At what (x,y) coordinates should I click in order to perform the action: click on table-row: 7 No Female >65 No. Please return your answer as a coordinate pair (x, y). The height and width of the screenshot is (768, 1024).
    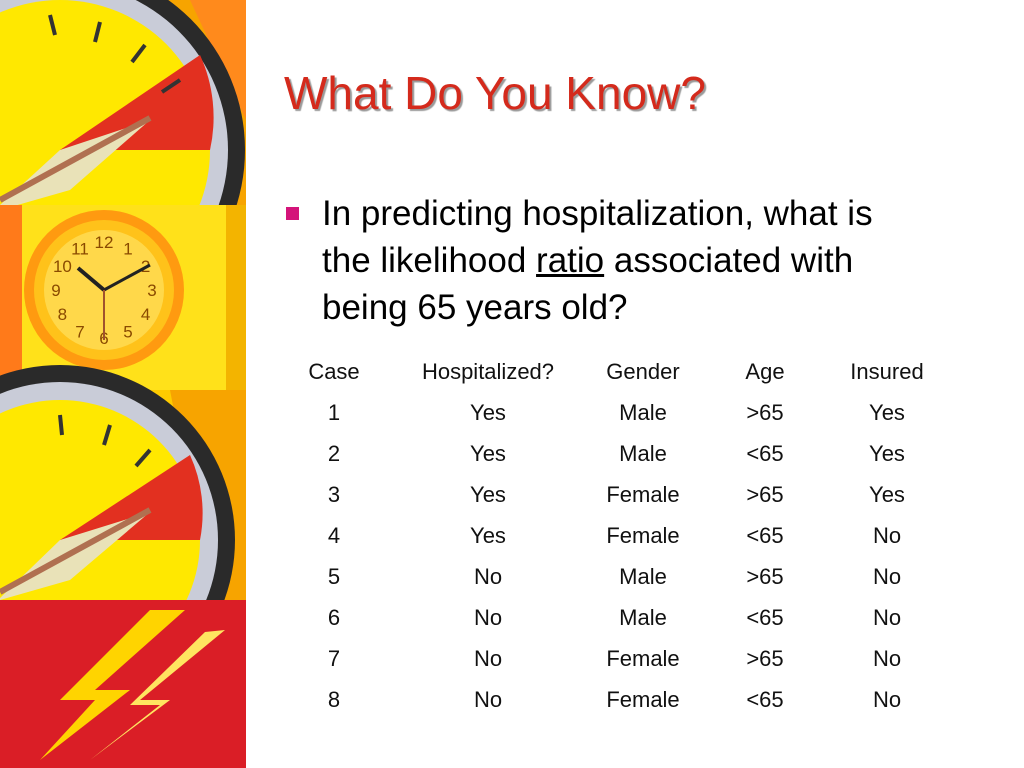
    Looking at the image, I should click on (611, 658).